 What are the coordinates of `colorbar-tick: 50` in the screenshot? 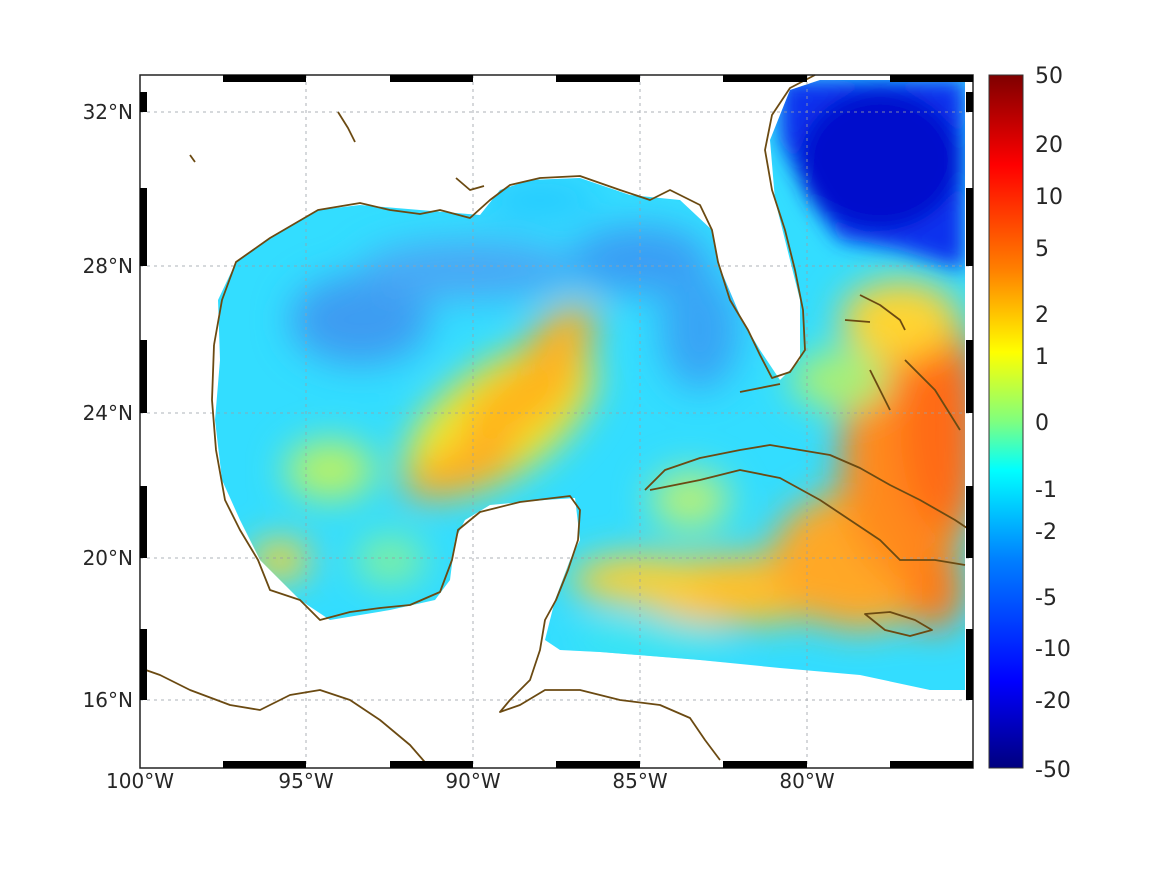 It's located at (1049, 76).